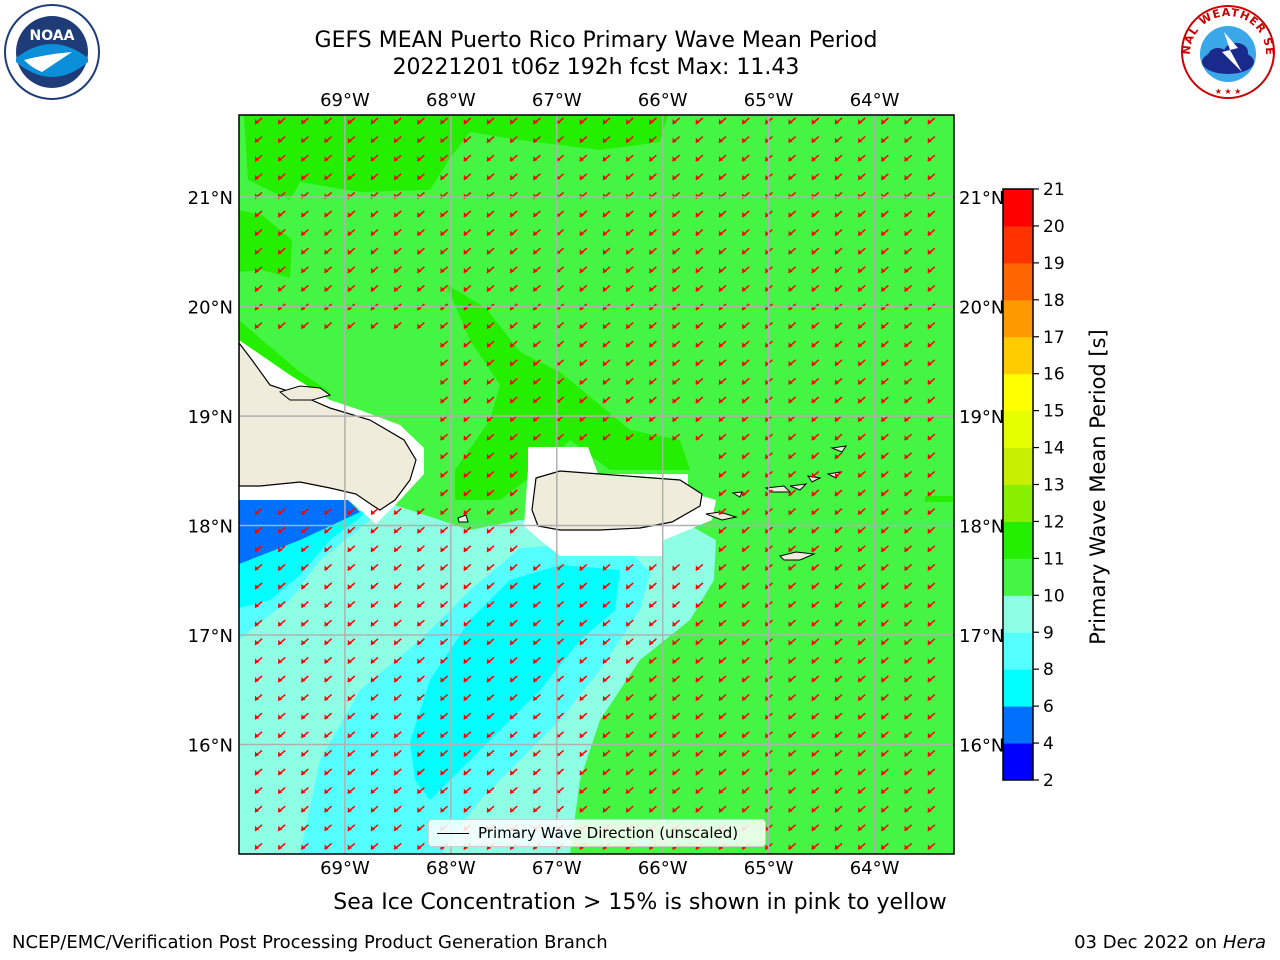 The image size is (1280, 960). I want to click on lat-label-right: 17°N, so click(981, 636).